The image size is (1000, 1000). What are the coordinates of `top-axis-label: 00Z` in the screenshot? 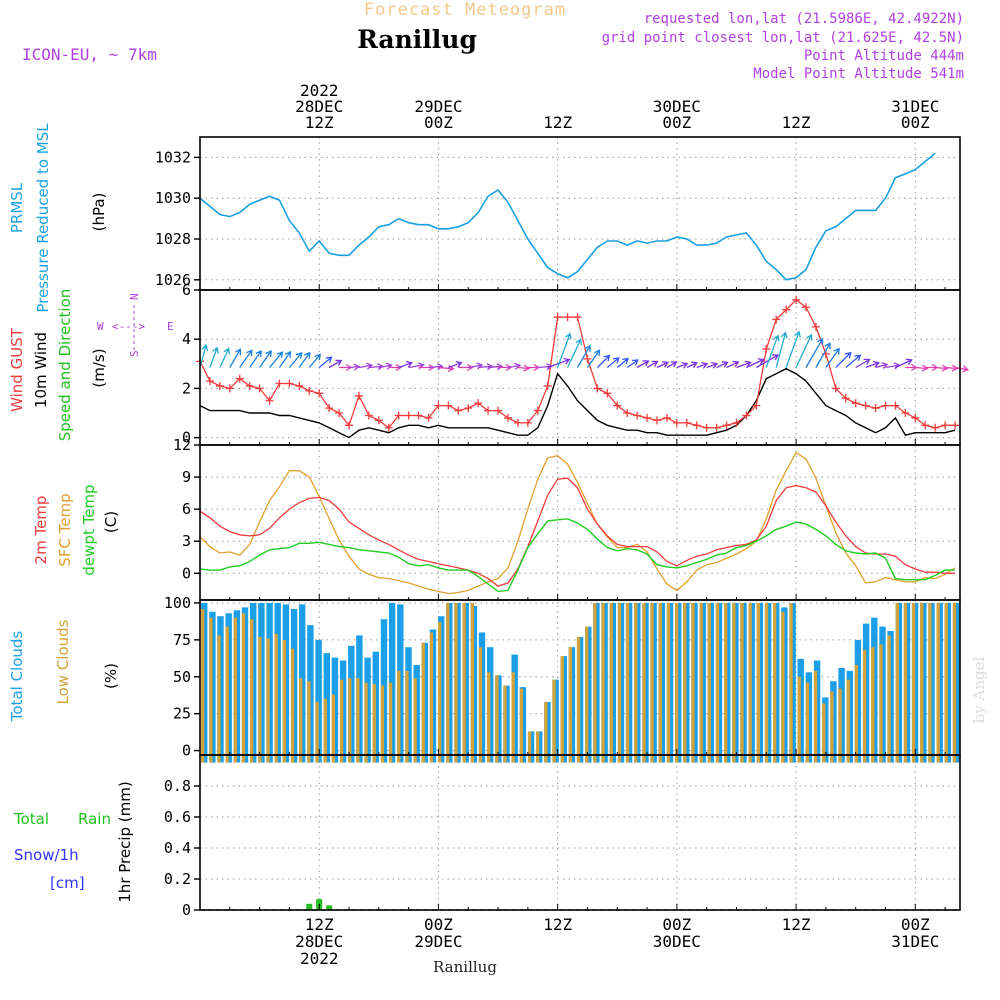 It's located at (676, 122).